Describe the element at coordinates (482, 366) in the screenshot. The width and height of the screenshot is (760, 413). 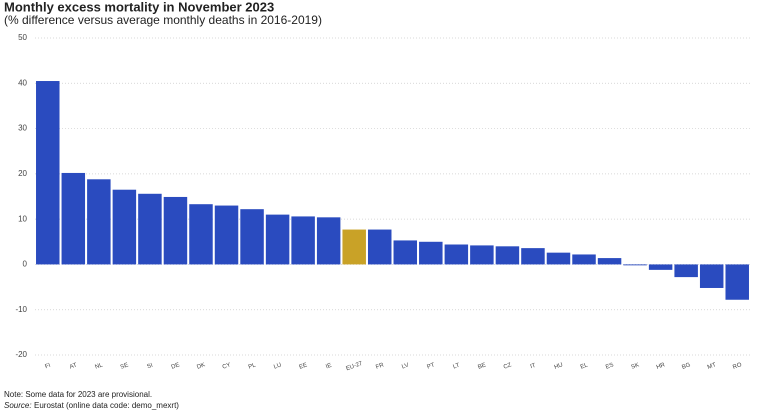
I see `x-tick-label: BE` at that location.